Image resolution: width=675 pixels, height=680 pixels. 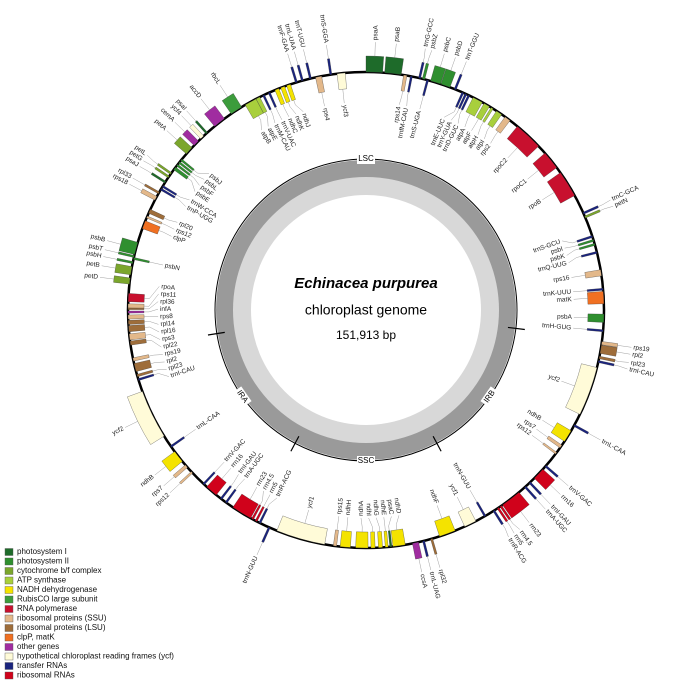 I want to click on gene-label: trnI-CAU, so click(x=642, y=372).